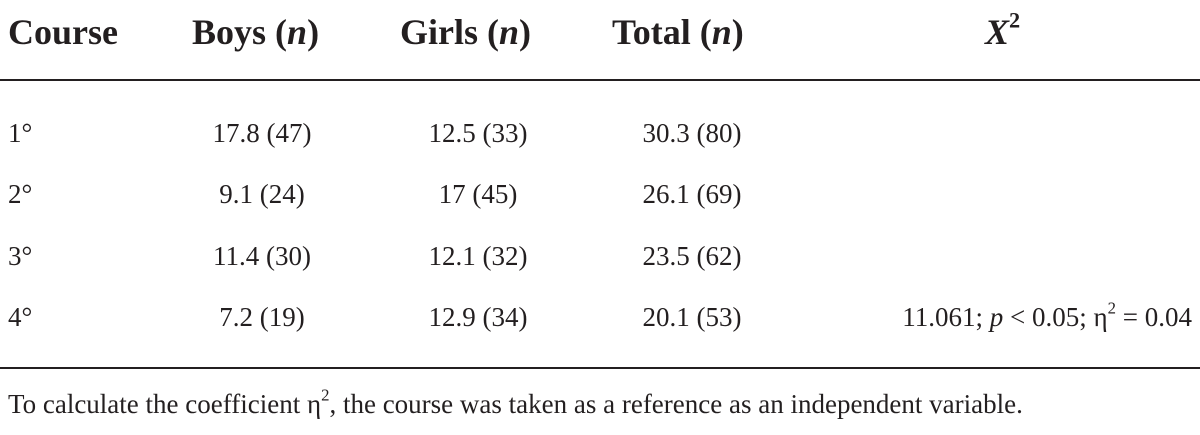 The image size is (1200, 435). I want to click on row-1-course: 1°, so click(20, 133).